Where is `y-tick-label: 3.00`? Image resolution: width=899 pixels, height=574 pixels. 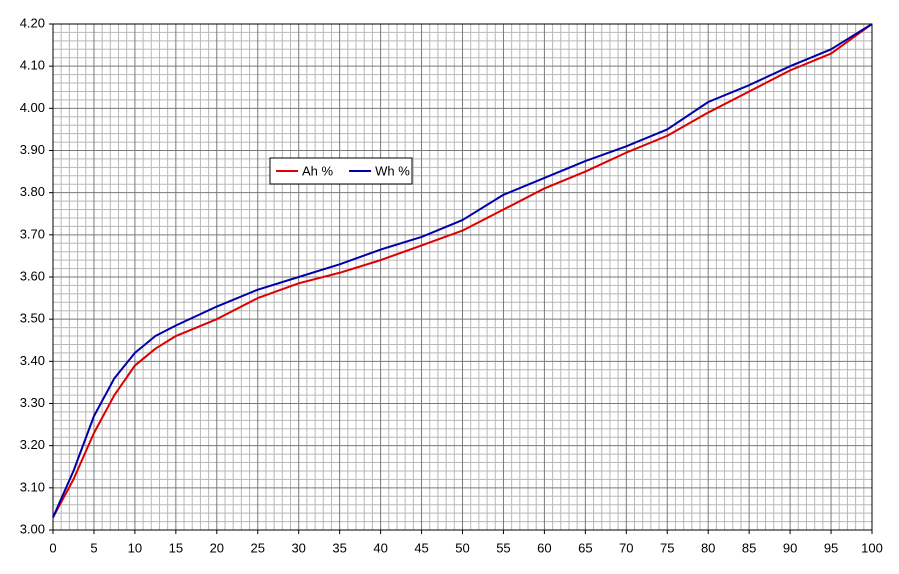 y-tick-label: 3.00 is located at coordinates (32, 528).